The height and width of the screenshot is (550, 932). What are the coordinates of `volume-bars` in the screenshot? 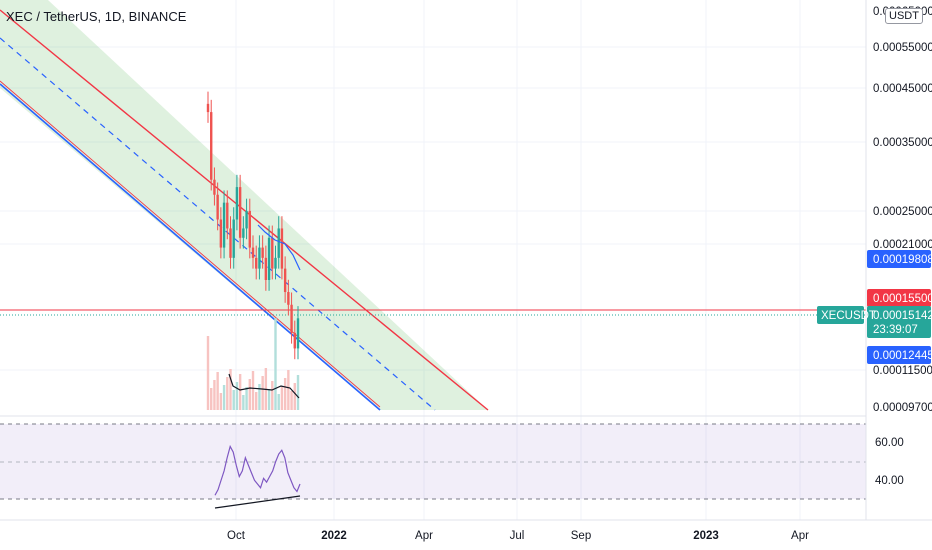 It's located at (253, 364).